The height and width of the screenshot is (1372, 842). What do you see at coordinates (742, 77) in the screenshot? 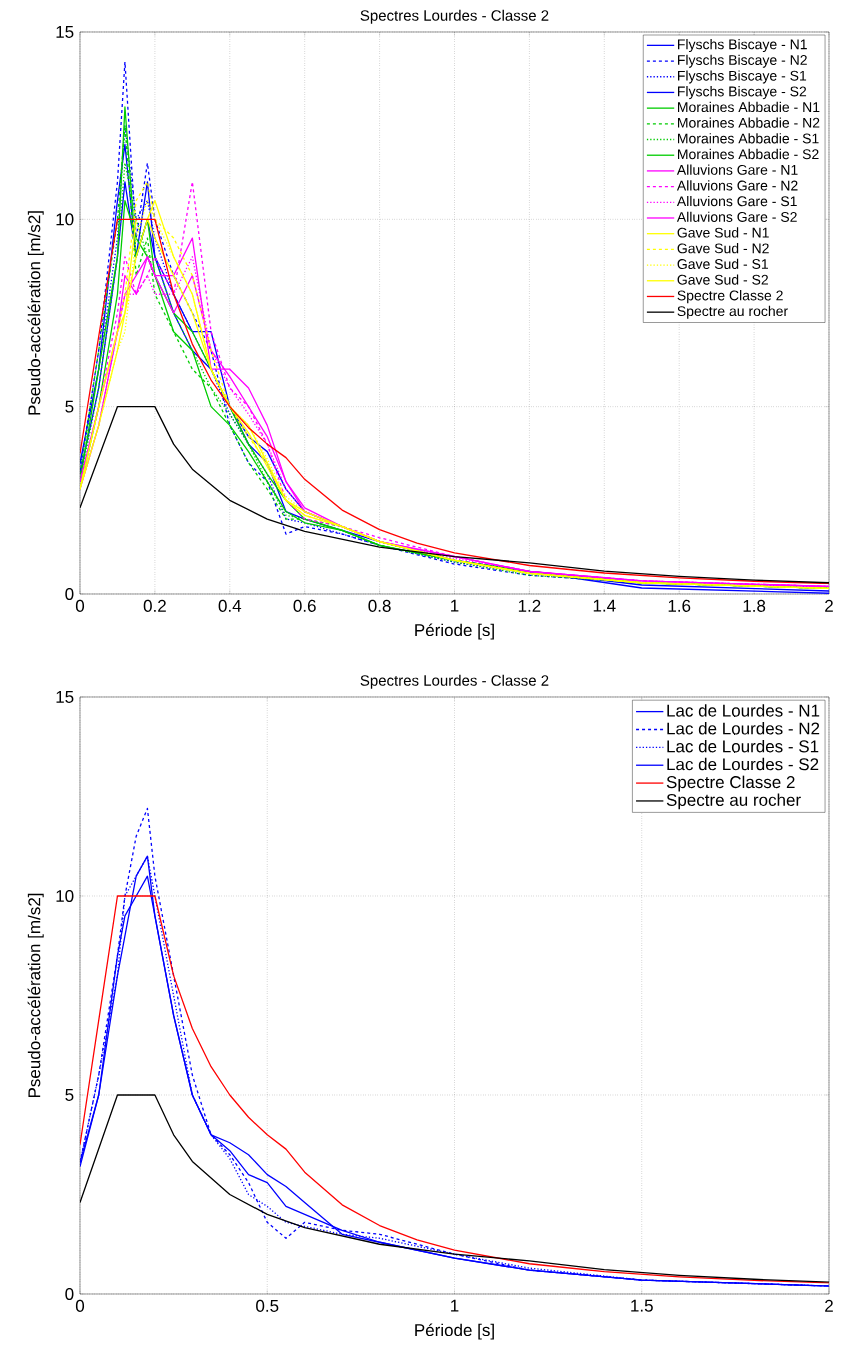
I see `legend-label: Flyschs Biscaye - S1` at bounding box center [742, 77].